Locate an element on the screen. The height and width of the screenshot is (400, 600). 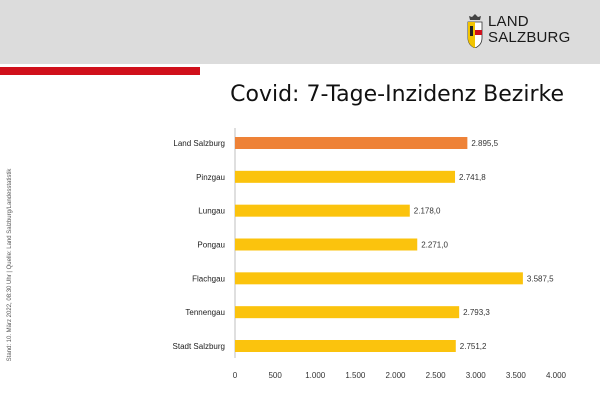
category-label: Lungau is located at coordinates (211, 211).